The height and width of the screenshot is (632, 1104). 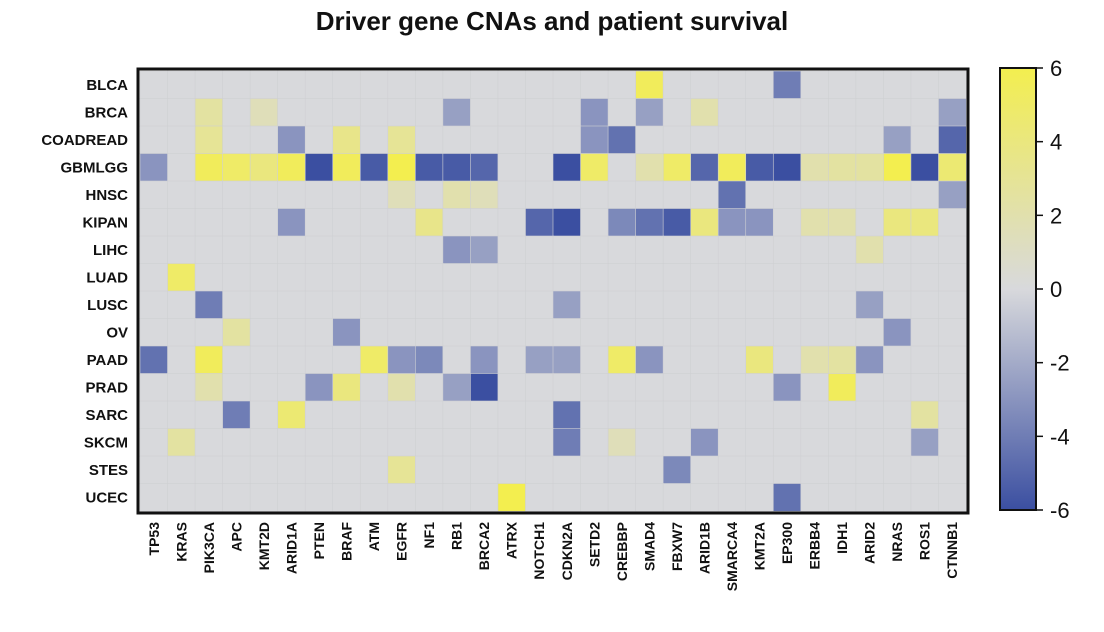 I want to click on heatmap-cell-prad-pik3ca, so click(x=209, y=387).